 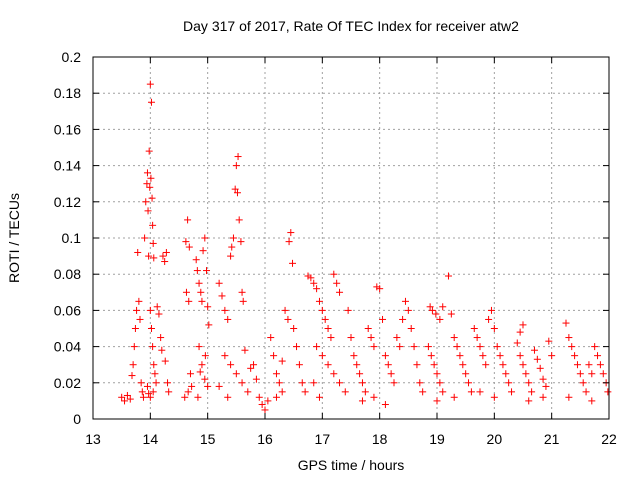 I want to click on x-tick-label: 14, so click(x=151, y=439).